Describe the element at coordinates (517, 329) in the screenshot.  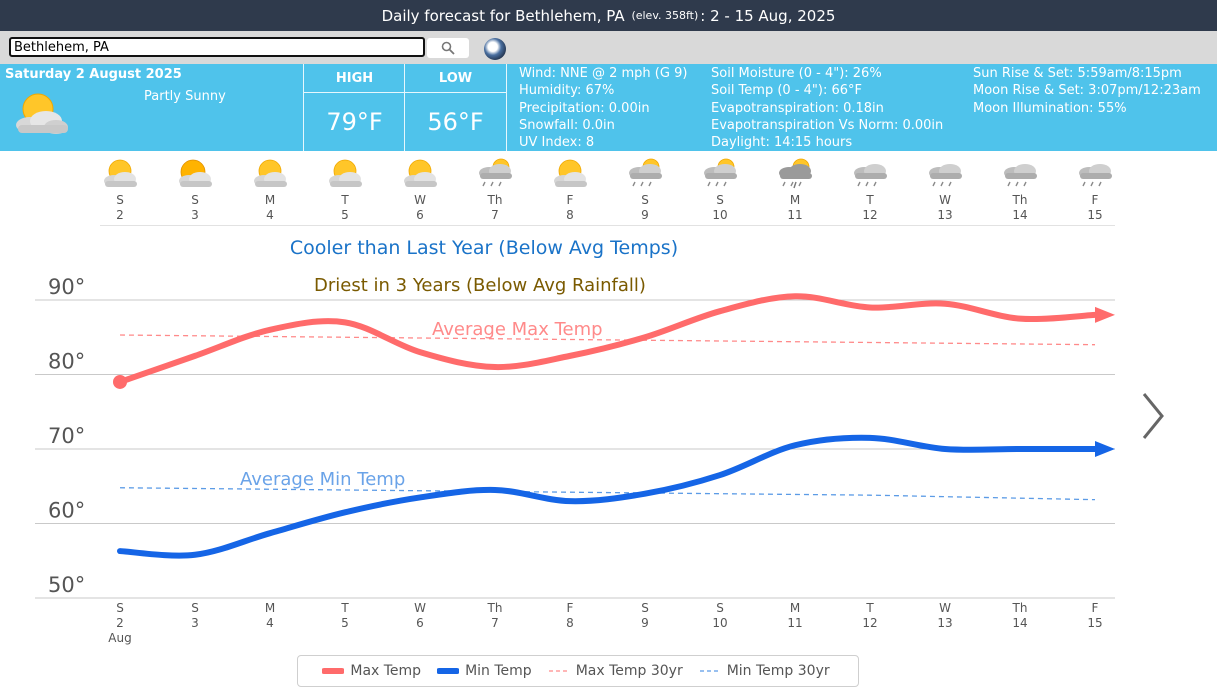
I see `avg-max-label: Average Max Temp` at that location.